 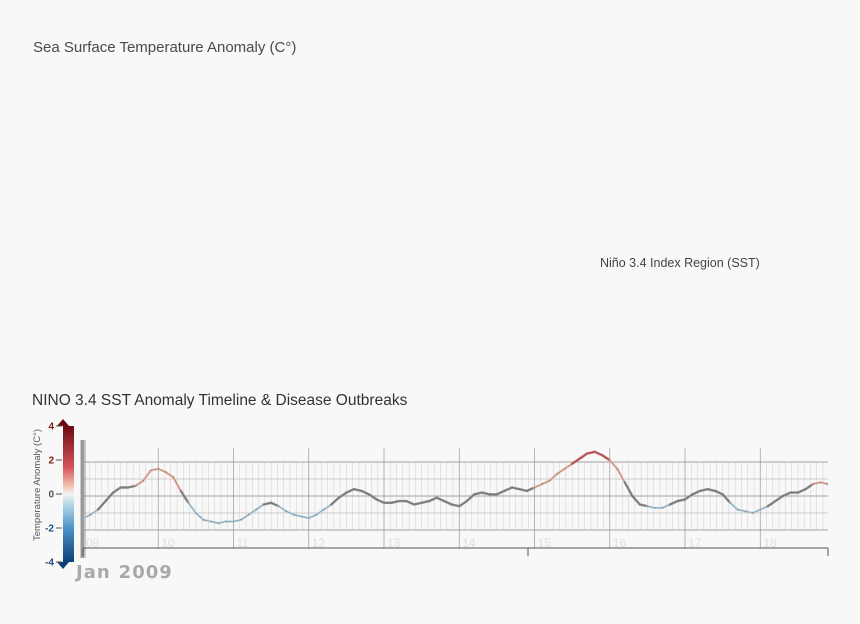 What do you see at coordinates (145, 572) in the screenshot?
I see `current-year: 2009` at bounding box center [145, 572].